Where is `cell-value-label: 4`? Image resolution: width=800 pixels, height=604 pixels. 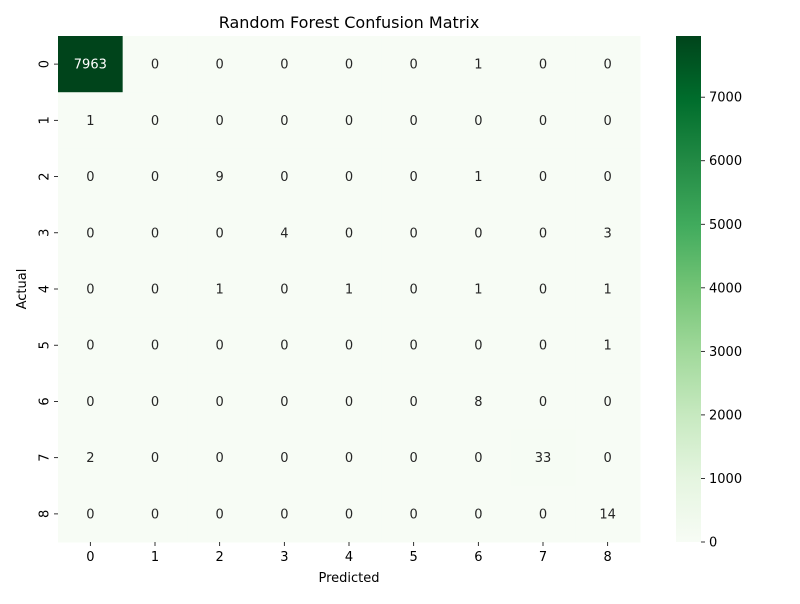
cell-value-label: 4 is located at coordinates (284, 233).